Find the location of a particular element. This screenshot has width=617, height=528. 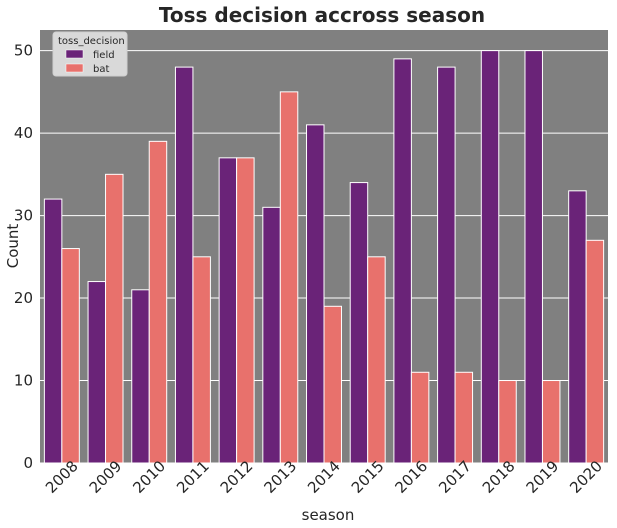

bar-field-2015 is located at coordinates (359, 323).